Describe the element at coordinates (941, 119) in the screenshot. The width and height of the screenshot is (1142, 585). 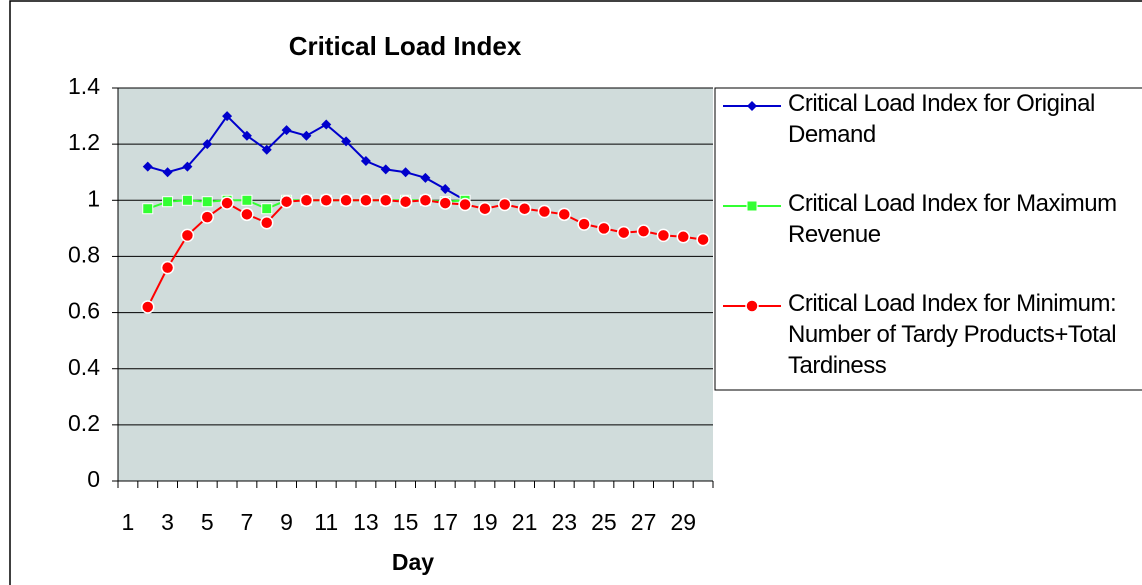
I see `legend-label: Critical Load Index for Original Demand` at that location.